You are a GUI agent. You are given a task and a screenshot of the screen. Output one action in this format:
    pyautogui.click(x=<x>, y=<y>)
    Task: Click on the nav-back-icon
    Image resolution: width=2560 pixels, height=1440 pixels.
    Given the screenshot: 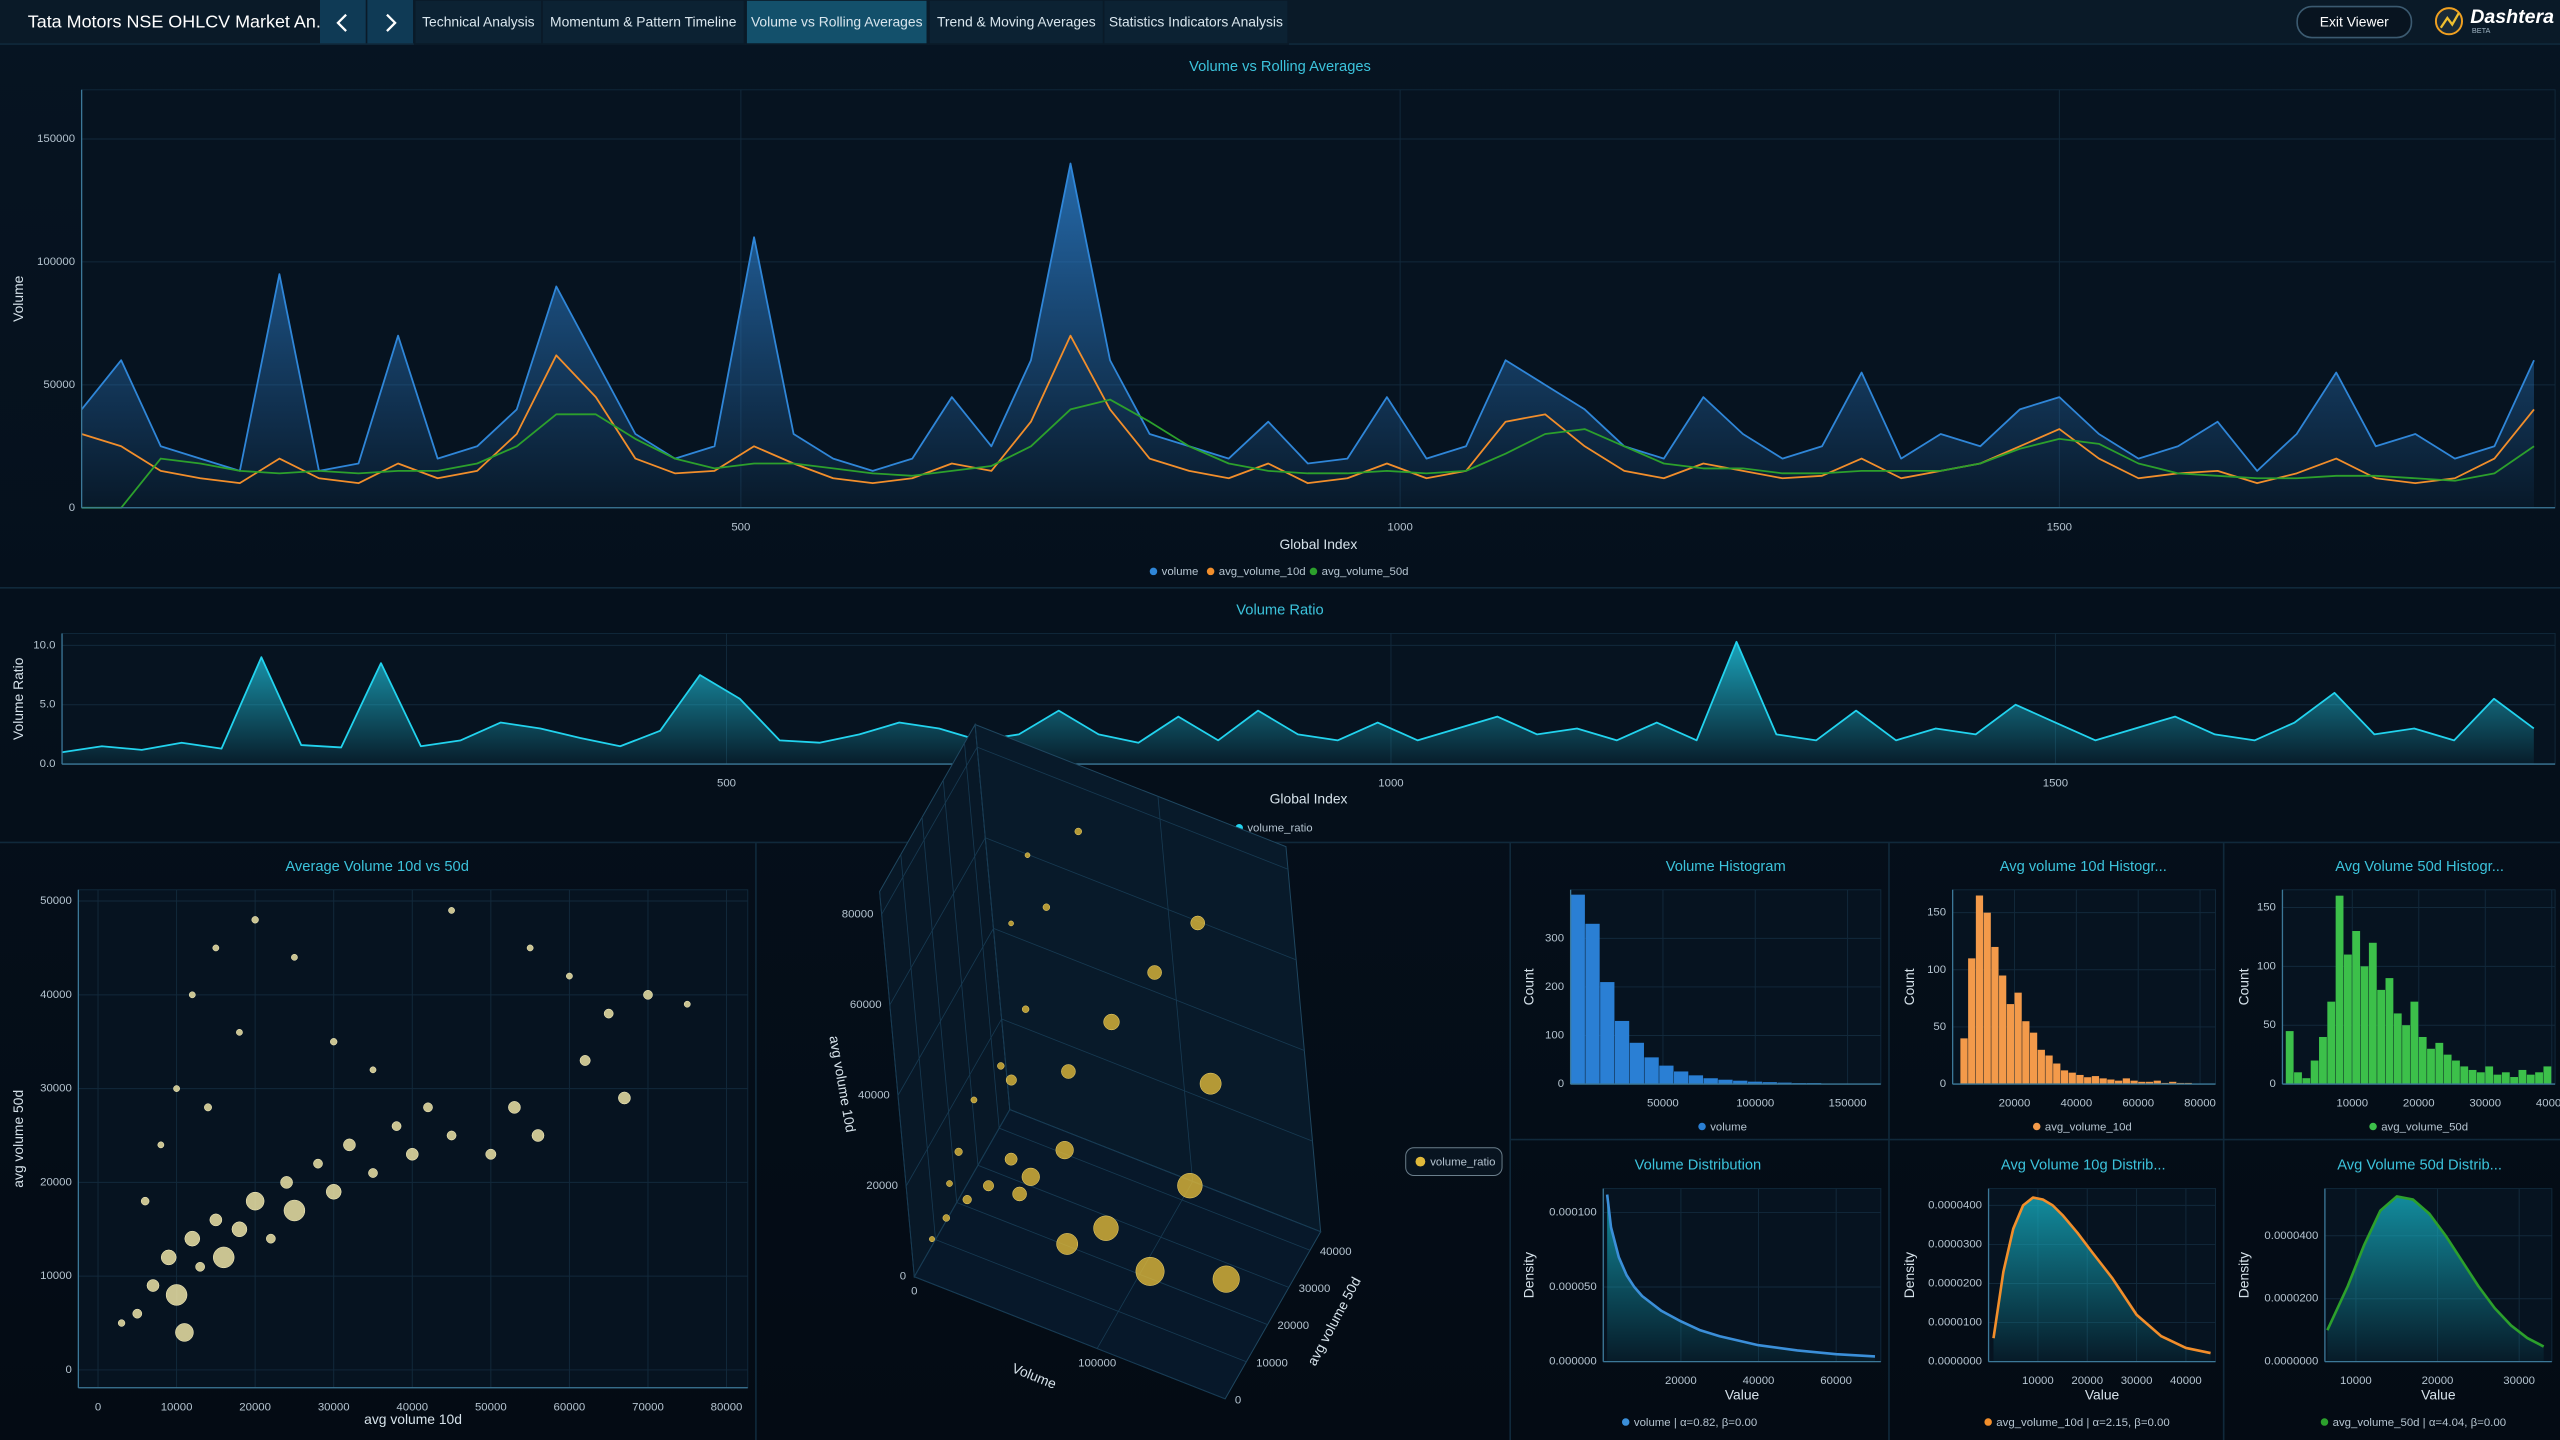 What is the action you would take?
    pyautogui.click(x=341, y=22)
    